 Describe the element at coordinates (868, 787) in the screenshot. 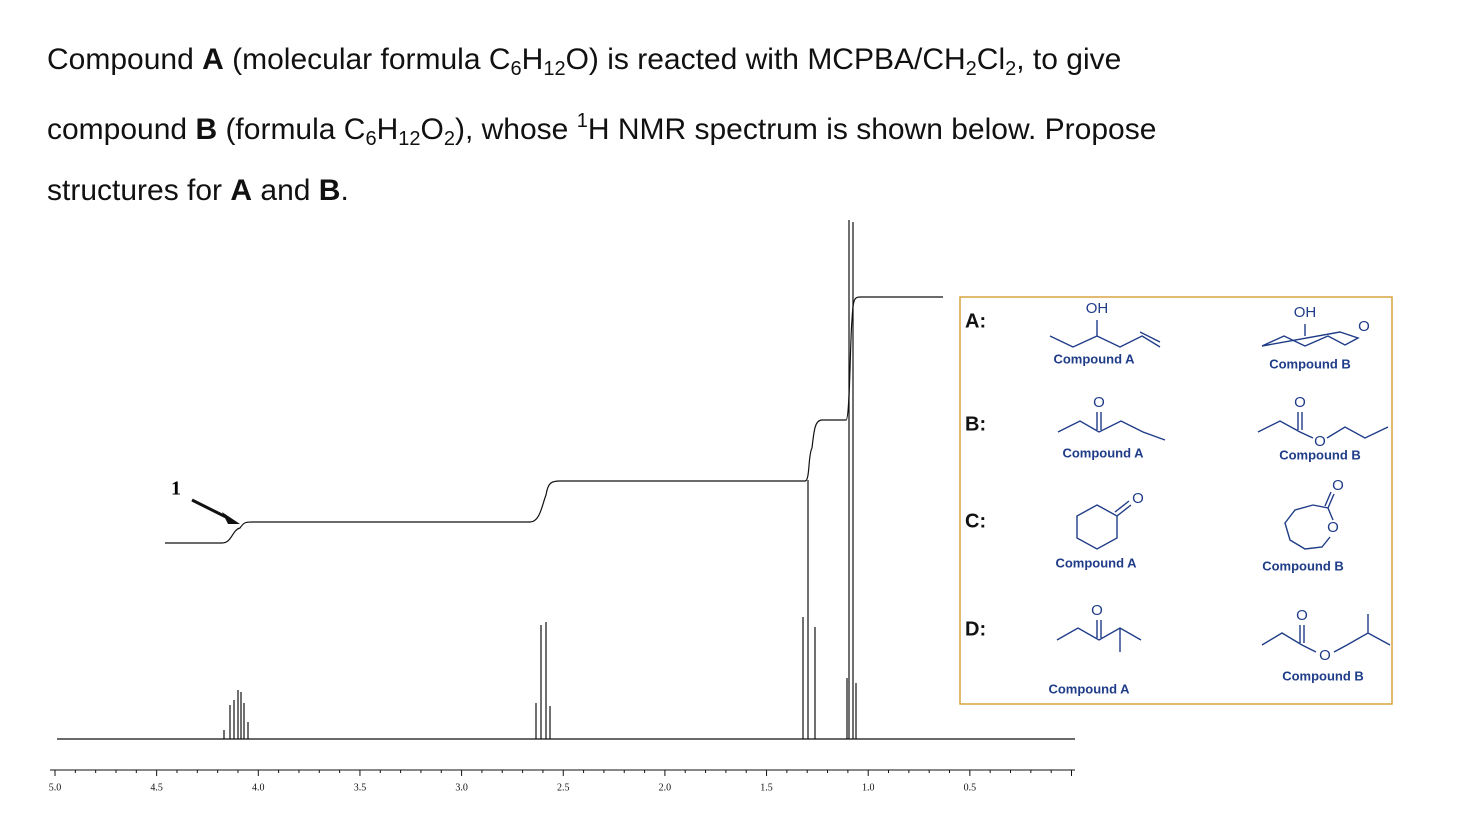

I see `tick-label: 1.0` at that location.